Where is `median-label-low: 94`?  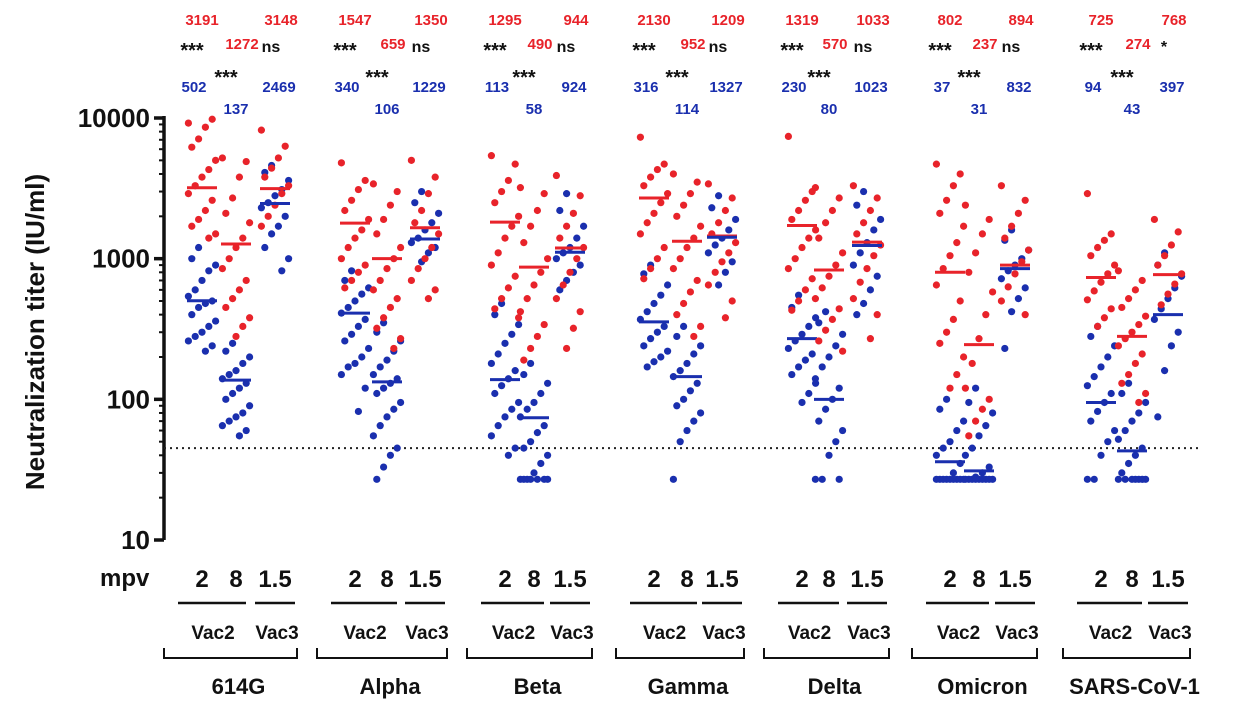 median-label-low: 94 is located at coordinates (1093, 87).